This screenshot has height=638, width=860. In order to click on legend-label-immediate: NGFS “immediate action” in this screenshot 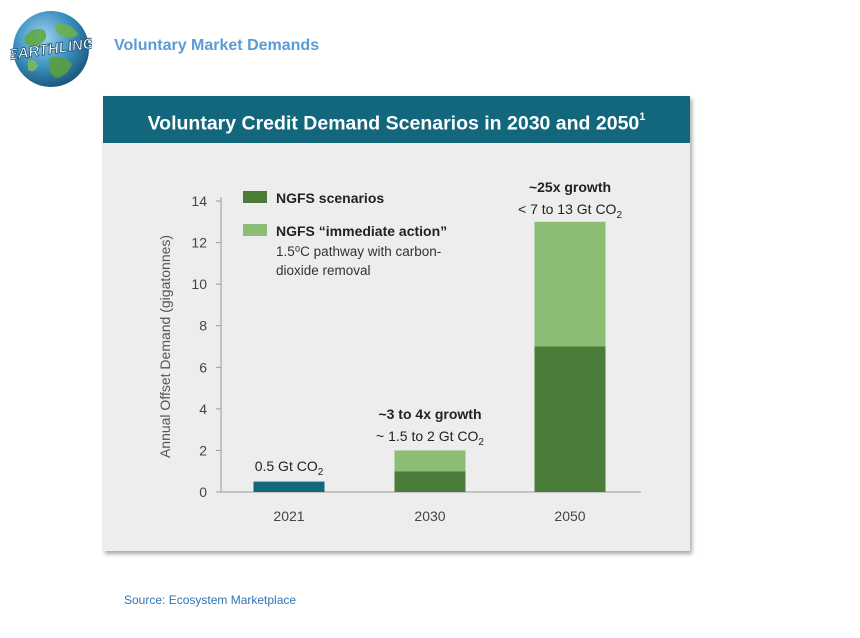, I will do `click(361, 231)`.